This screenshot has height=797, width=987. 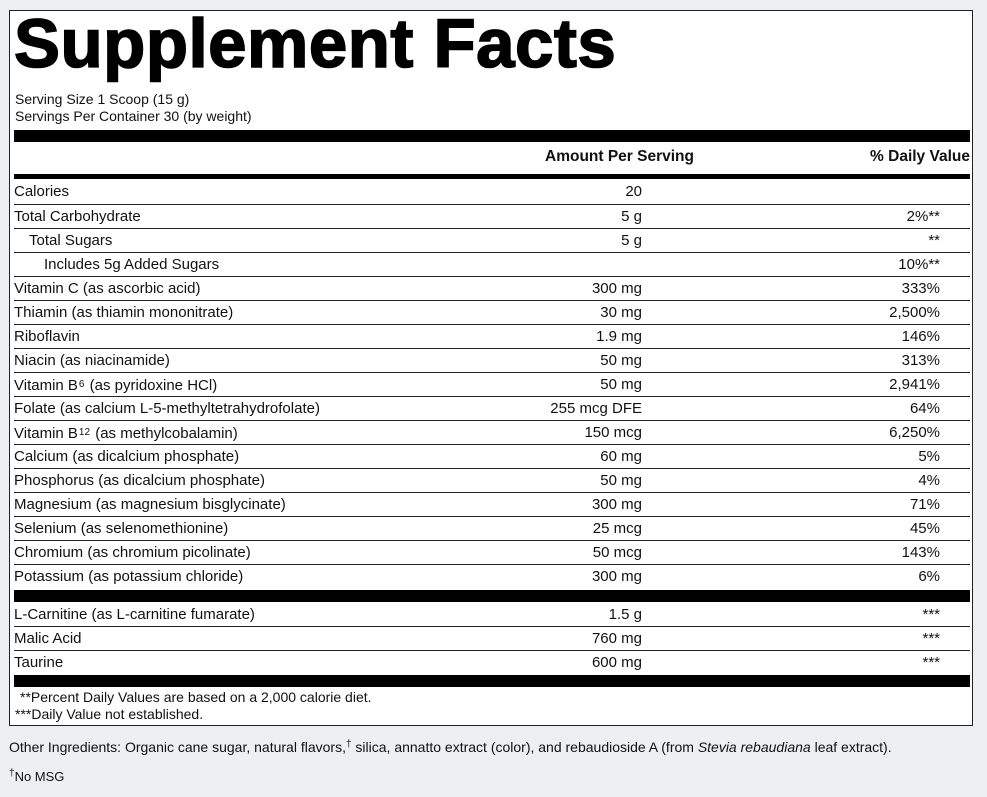 What do you see at coordinates (109, 714) in the screenshot?
I see `footnote-dv-not-established: ***Daily Value not established.` at bounding box center [109, 714].